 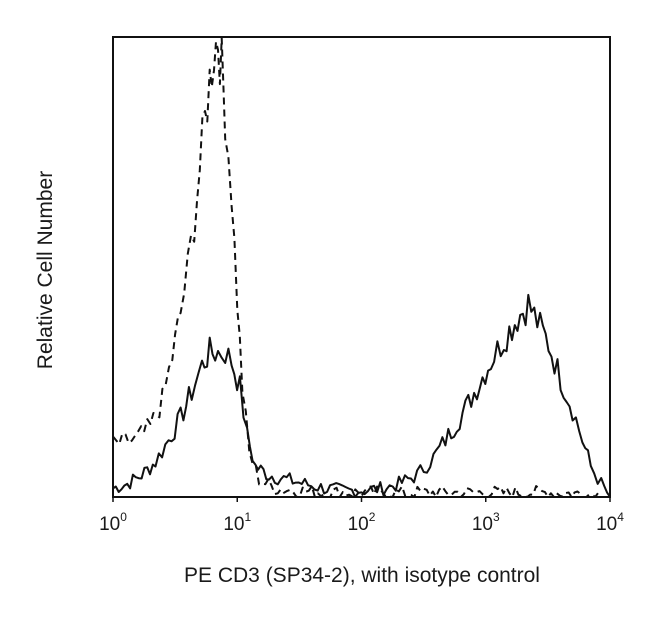 I want to click on x-tick-label: 10², so click(x=362, y=522).